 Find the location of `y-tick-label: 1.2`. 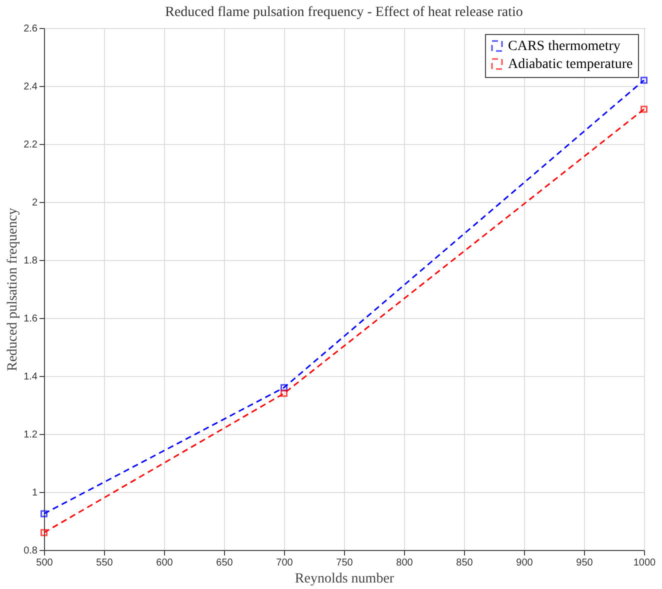

y-tick-label: 1.2 is located at coordinates (31, 435).